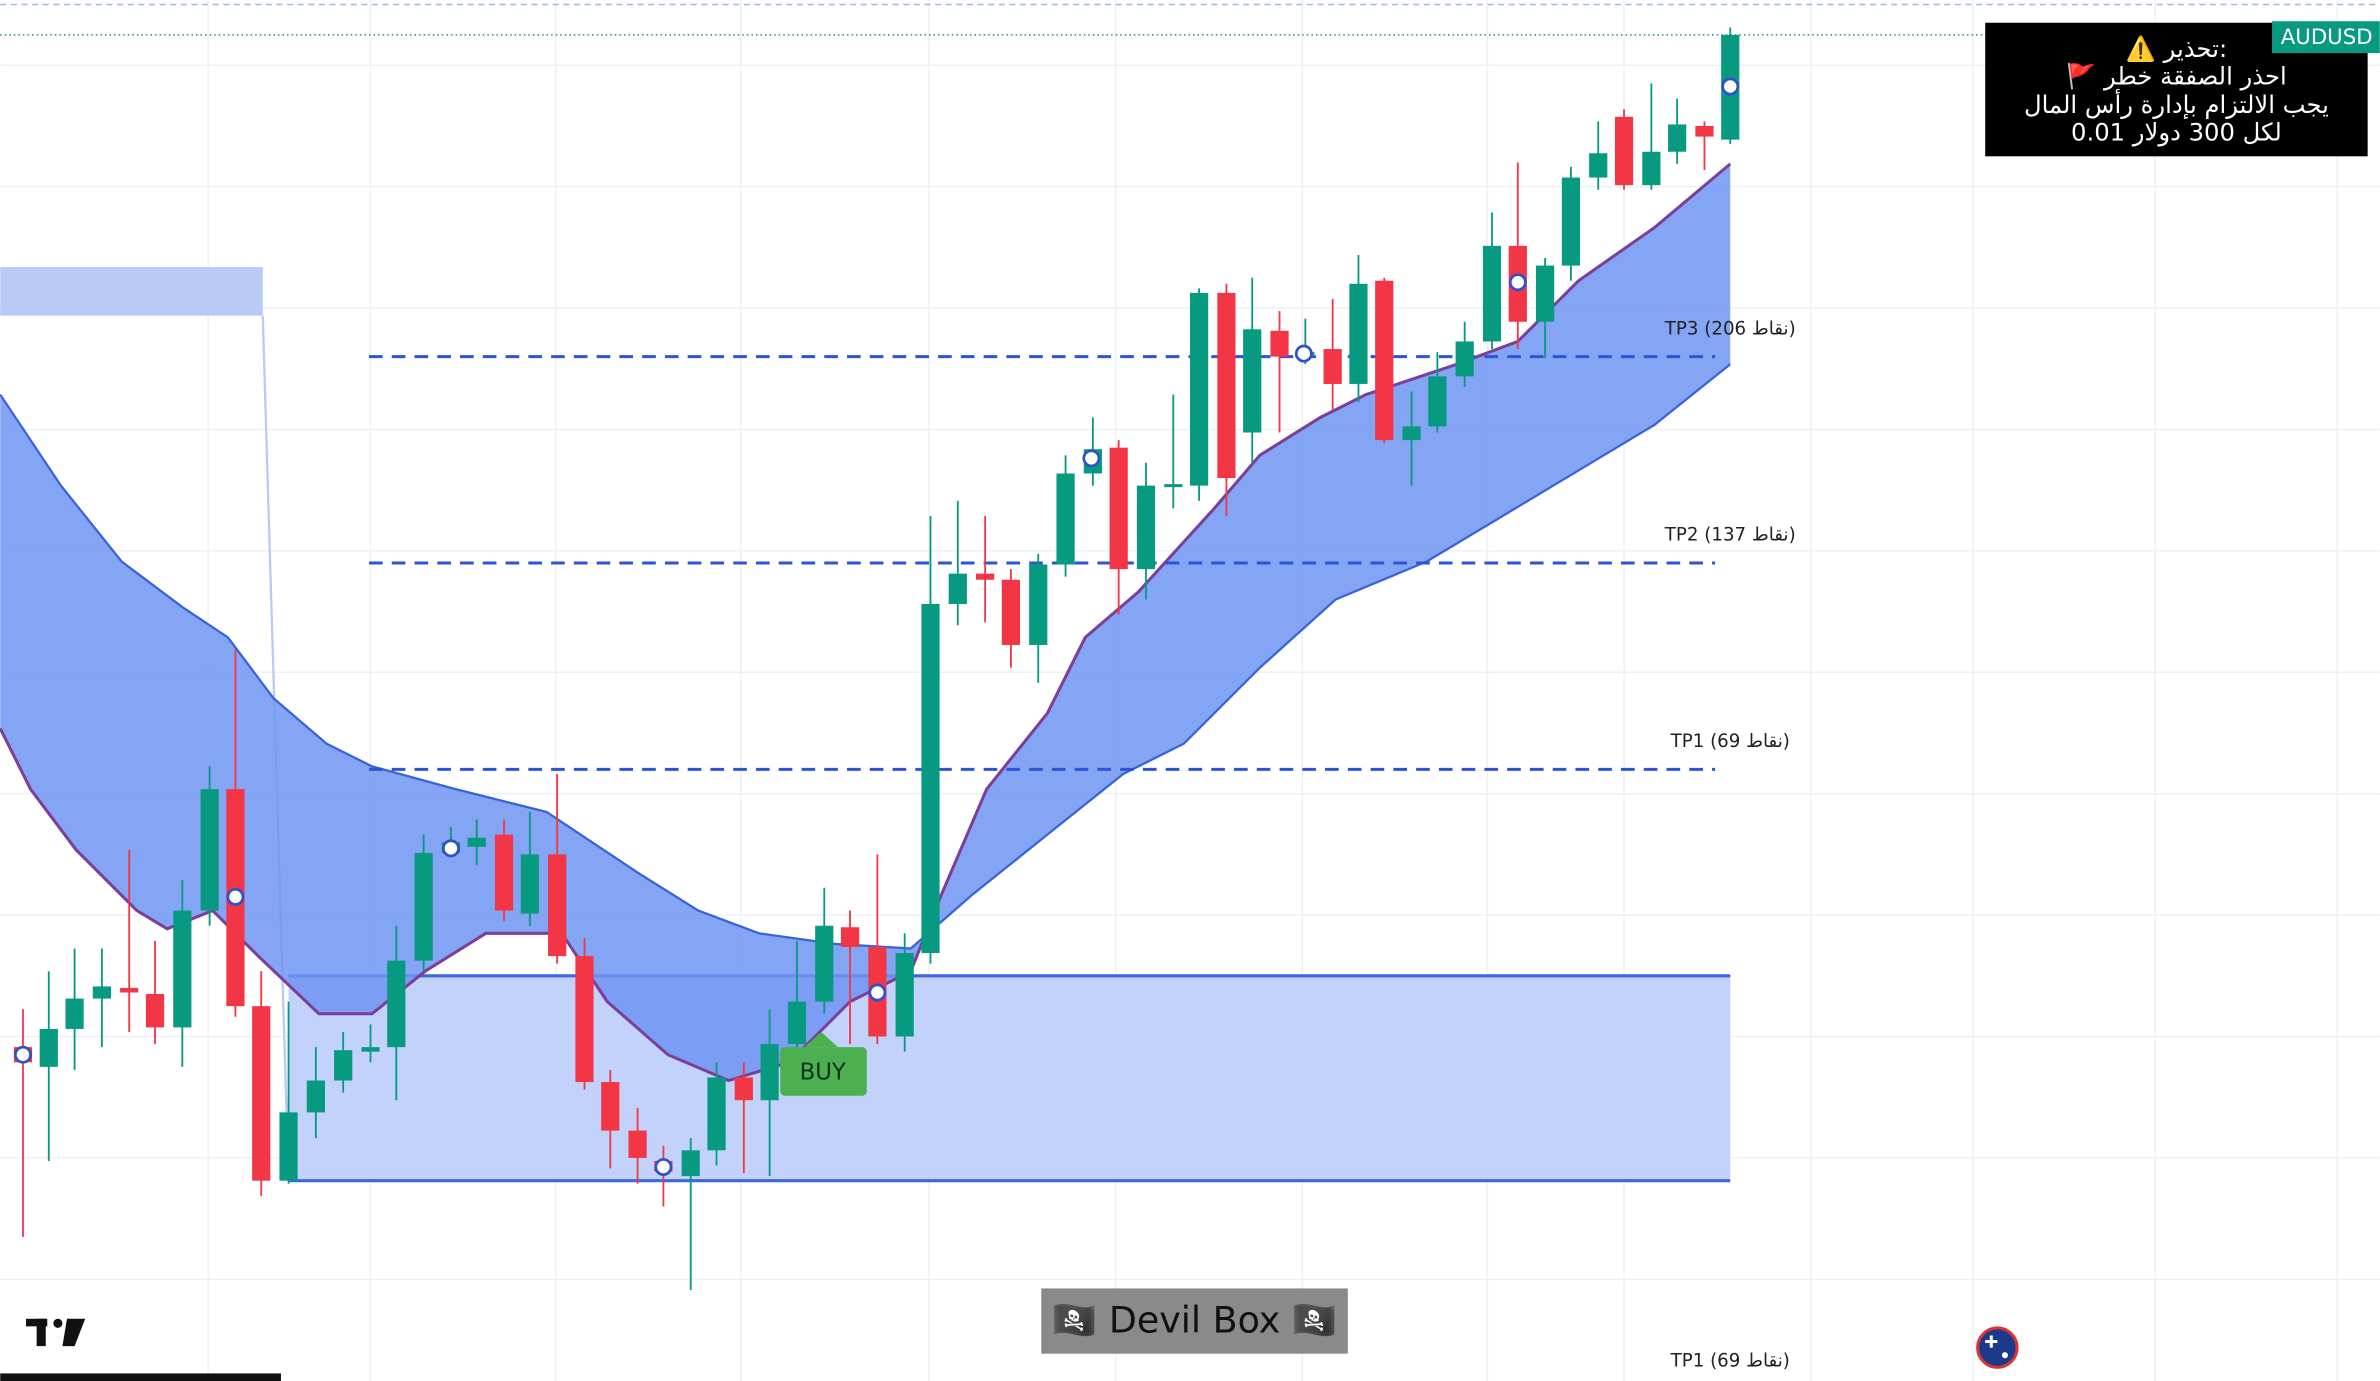  What do you see at coordinates (2176, 104) in the screenshot?
I see `warning-line: يجب الالتزام بإدارة رأس المال` at bounding box center [2176, 104].